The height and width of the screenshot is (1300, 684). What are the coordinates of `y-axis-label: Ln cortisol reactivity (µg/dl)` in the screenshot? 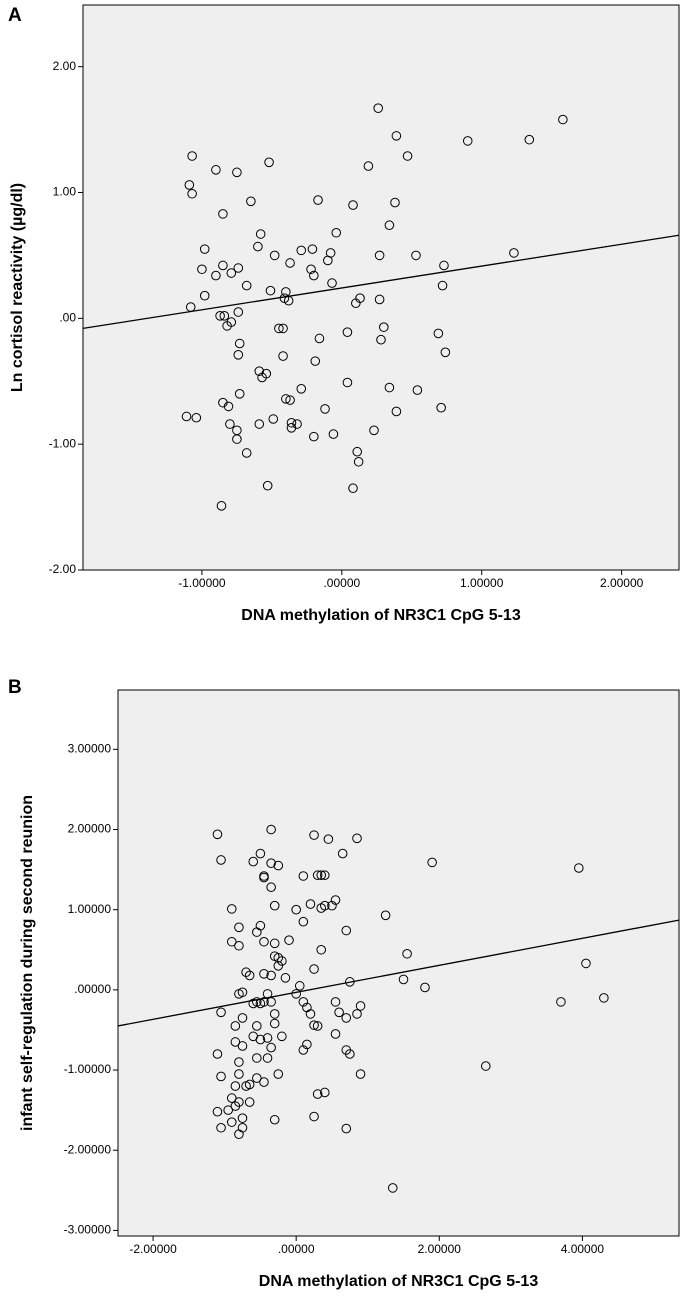 It's located at (17, 287).